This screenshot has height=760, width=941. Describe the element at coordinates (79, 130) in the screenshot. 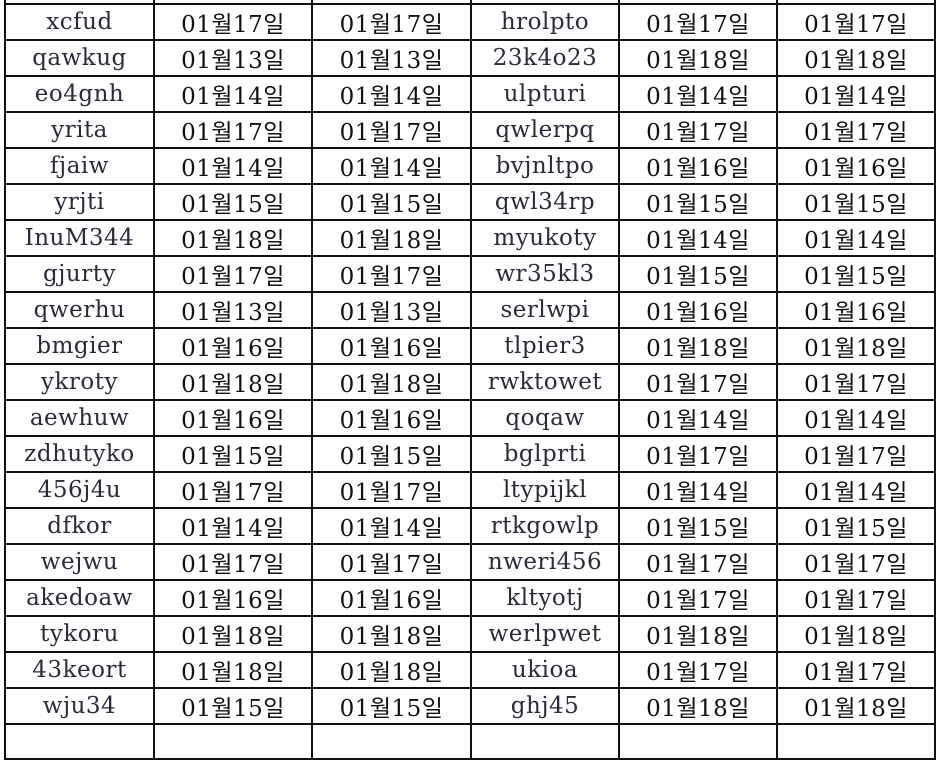

I see `name-cell: yrita` at that location.